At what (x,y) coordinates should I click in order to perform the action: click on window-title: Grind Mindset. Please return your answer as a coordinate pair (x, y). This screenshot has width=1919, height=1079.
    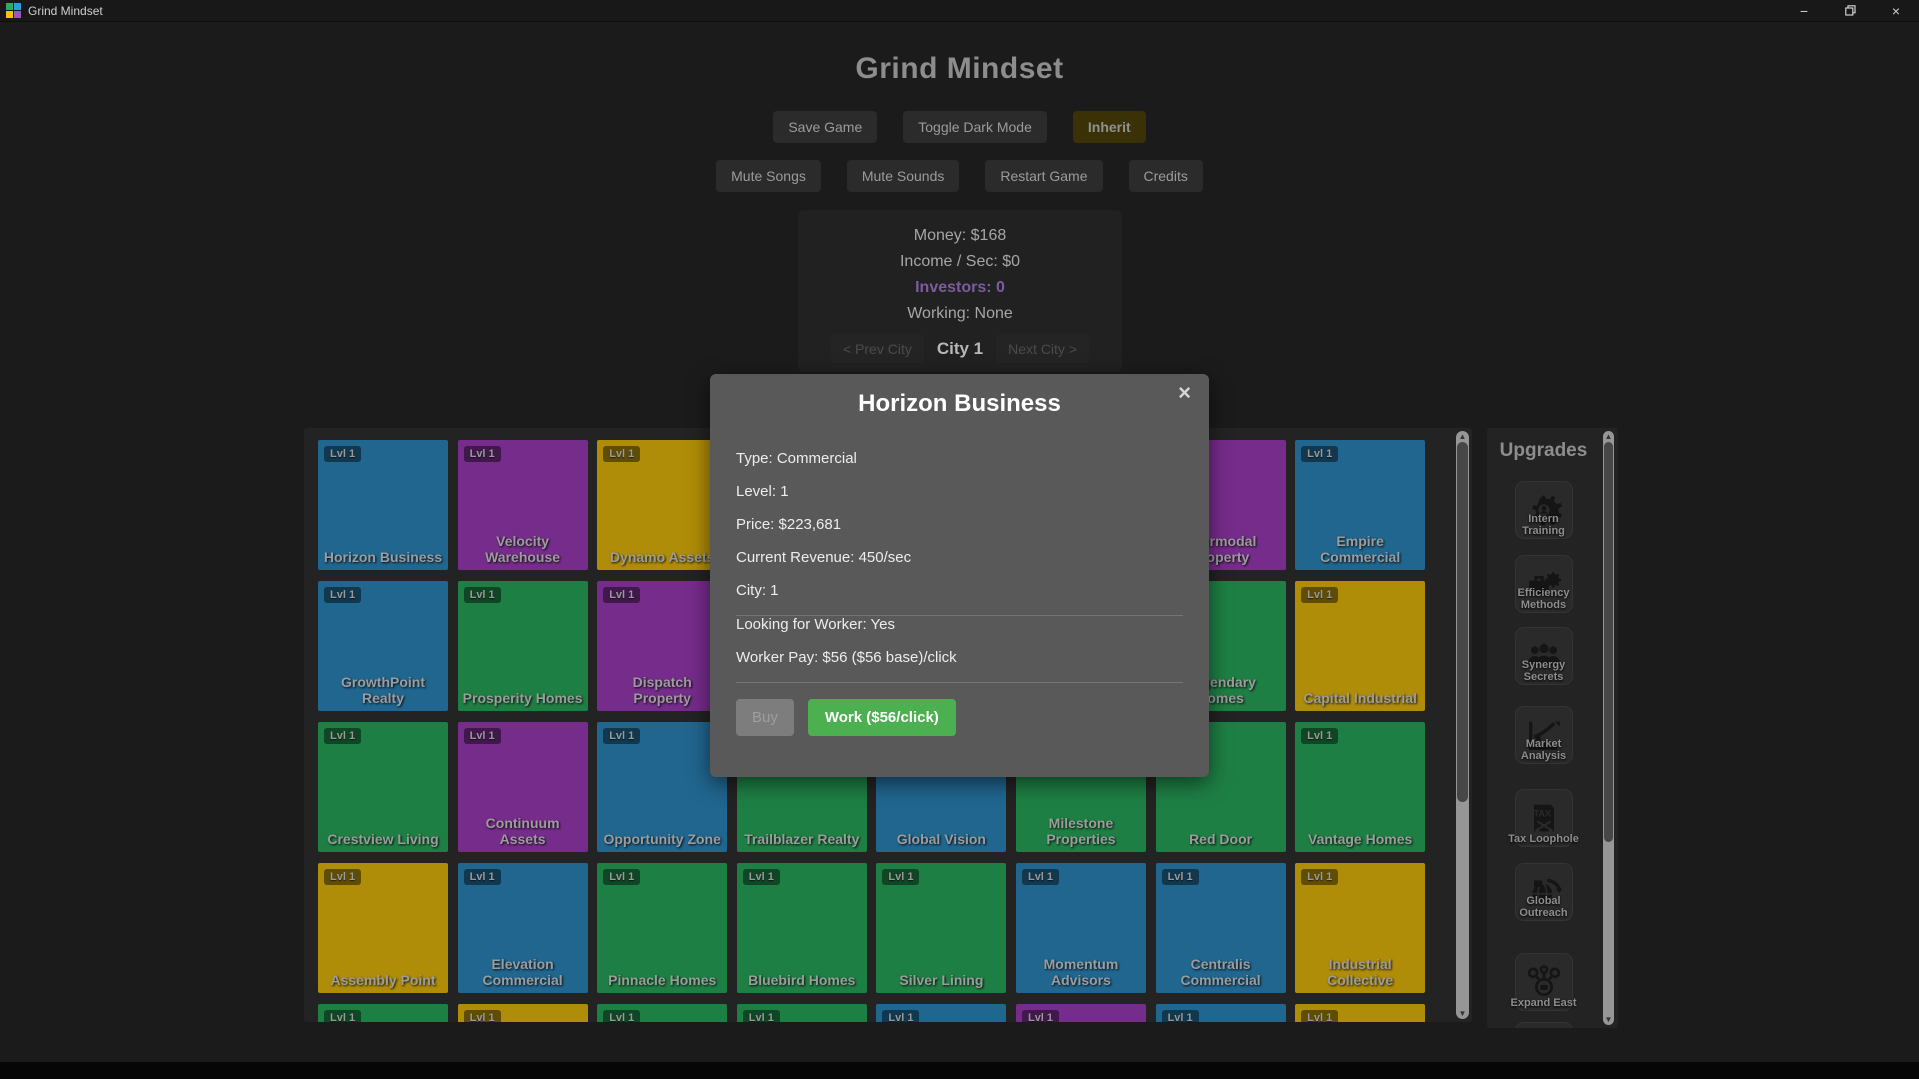
    Looking at the image, I should click on (65, 10).